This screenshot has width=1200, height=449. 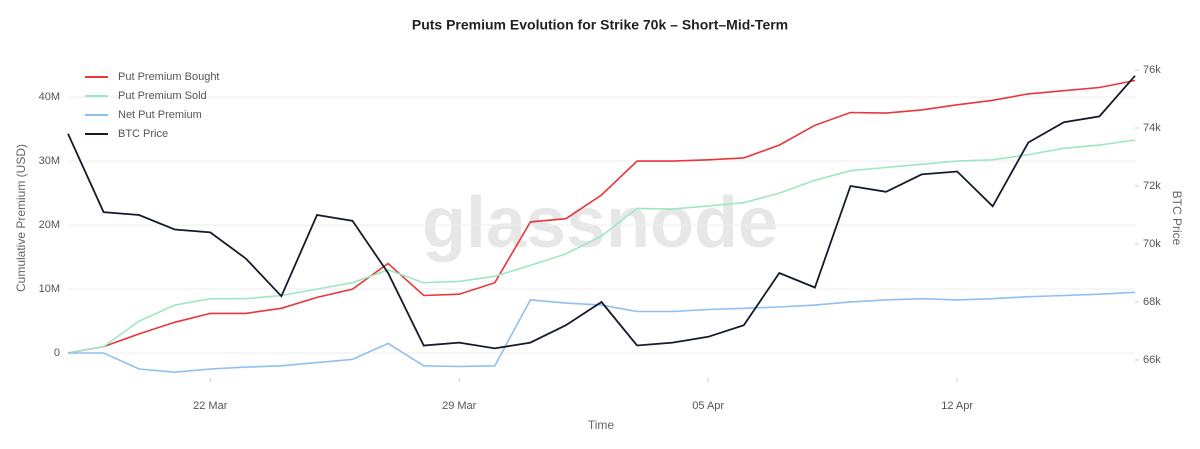 What do you see at coordinates (21, 218) in the screenshot?
I see `y-axis-title: Cumulative Premium (USD)` at bounding box center [21, 218].